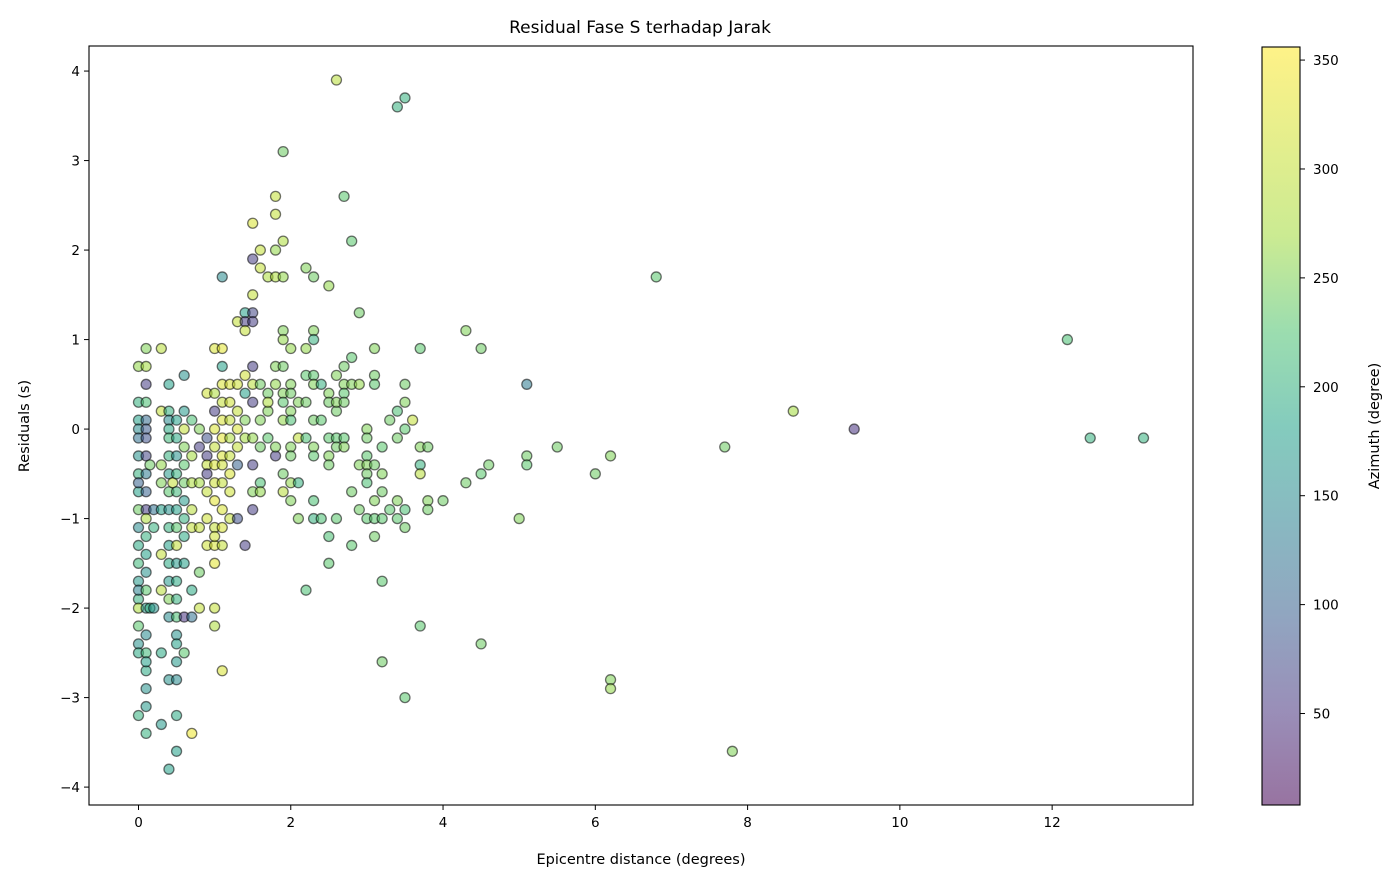 This screenshot has width=1397, height=884. I want to click on x-tick-label: 12, so click(1052, 823).